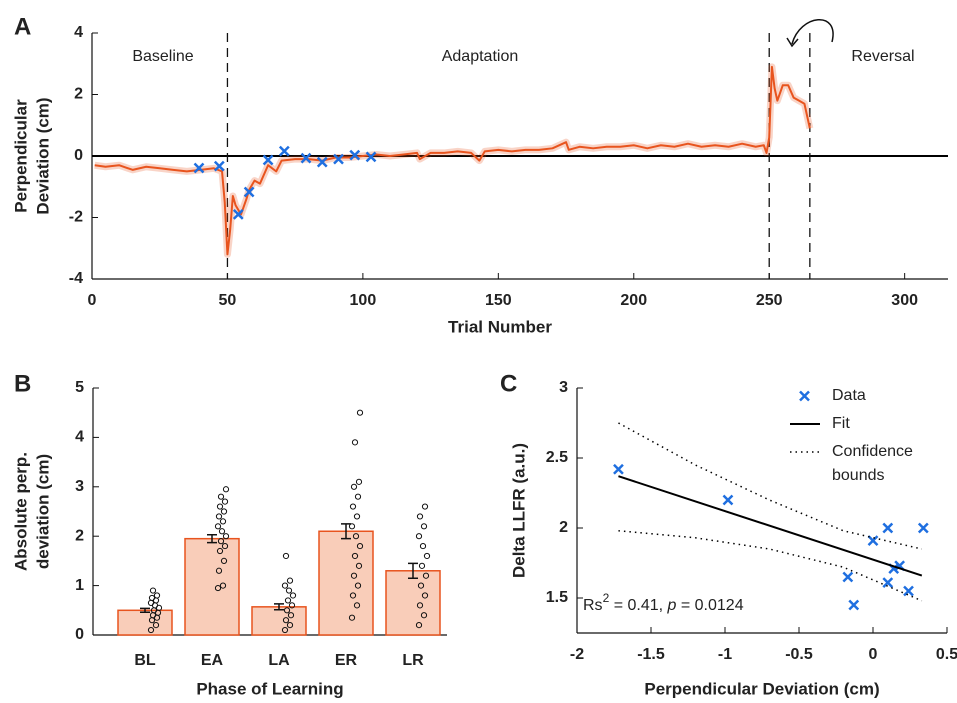 This screenshot has height=703, width=957. I want to click on x-tick-label: LR, so click(413, 660).